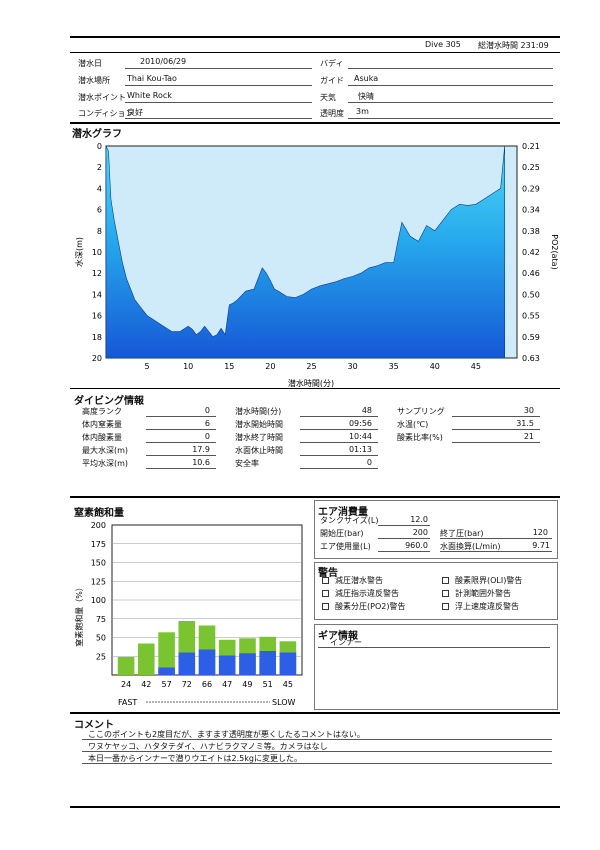 The height and width of the screenshot is (850, 600). Describe the element at coordinates (343, 512) in the screenshot. I see `air-title: エア消費量` at that location.